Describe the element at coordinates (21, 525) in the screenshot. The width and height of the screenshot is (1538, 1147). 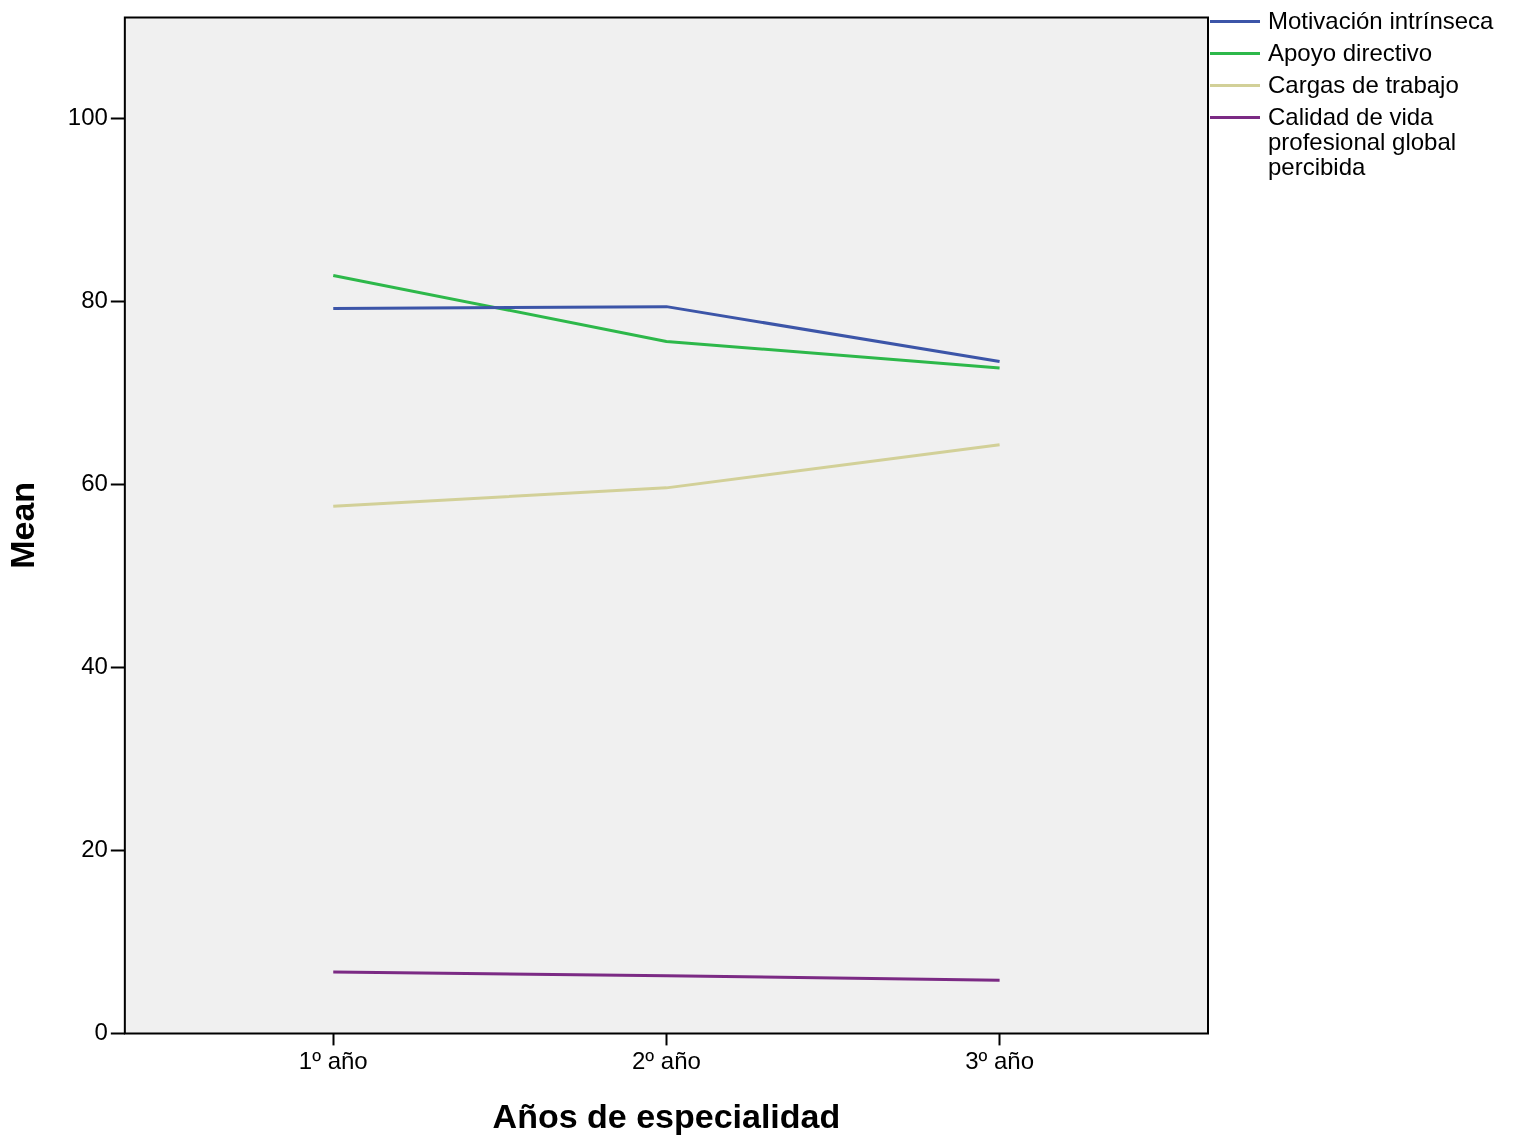
I see `y-axis-title: Mean` at that location.